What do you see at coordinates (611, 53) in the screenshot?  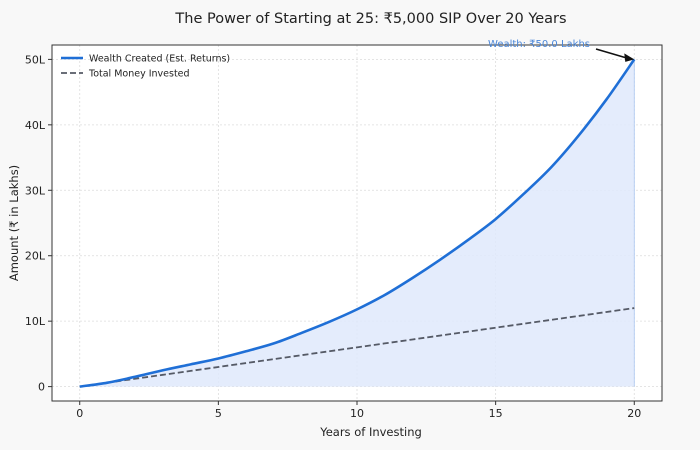 I see `annotation-arrow-shaft` at bounding box center [611, 53].